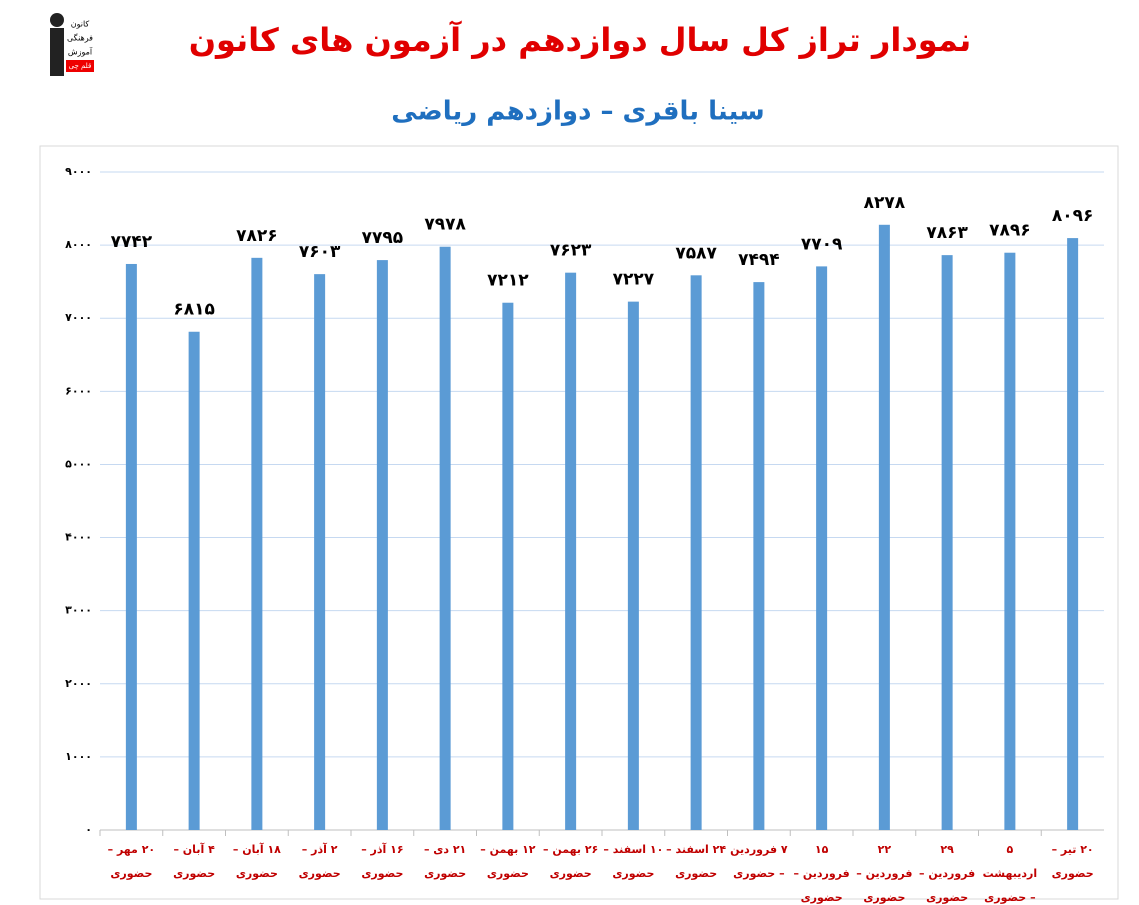 This screenshot has height=905, width=1139. What do you see at coordinates (884, 873) in the screenshot?
I see `x-tick-label: ۲۲ فروردین – حضوری` at bounding box center [884, 873].